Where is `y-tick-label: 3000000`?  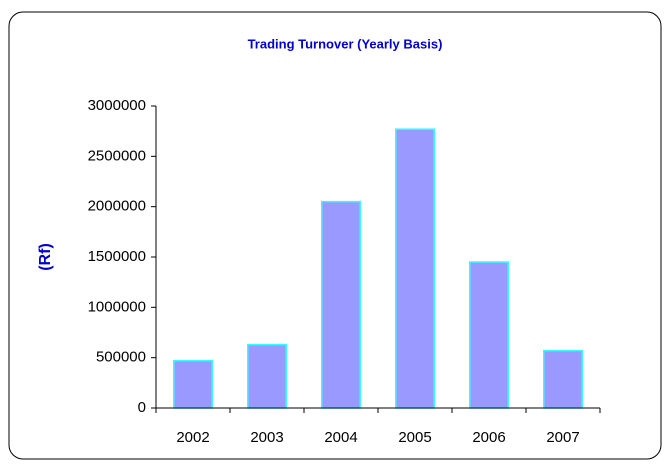 y-tick-label: 3000000 is located at coordinates (117, 105).